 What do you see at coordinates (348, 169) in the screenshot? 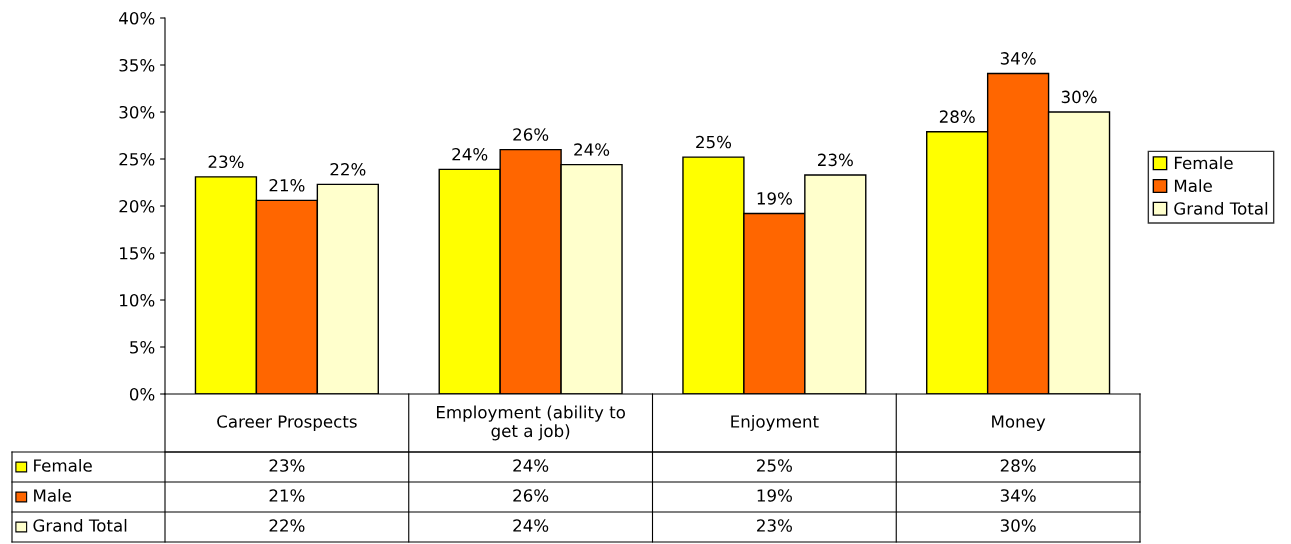
I see `text: 22%` at bounding box center [348, 169].